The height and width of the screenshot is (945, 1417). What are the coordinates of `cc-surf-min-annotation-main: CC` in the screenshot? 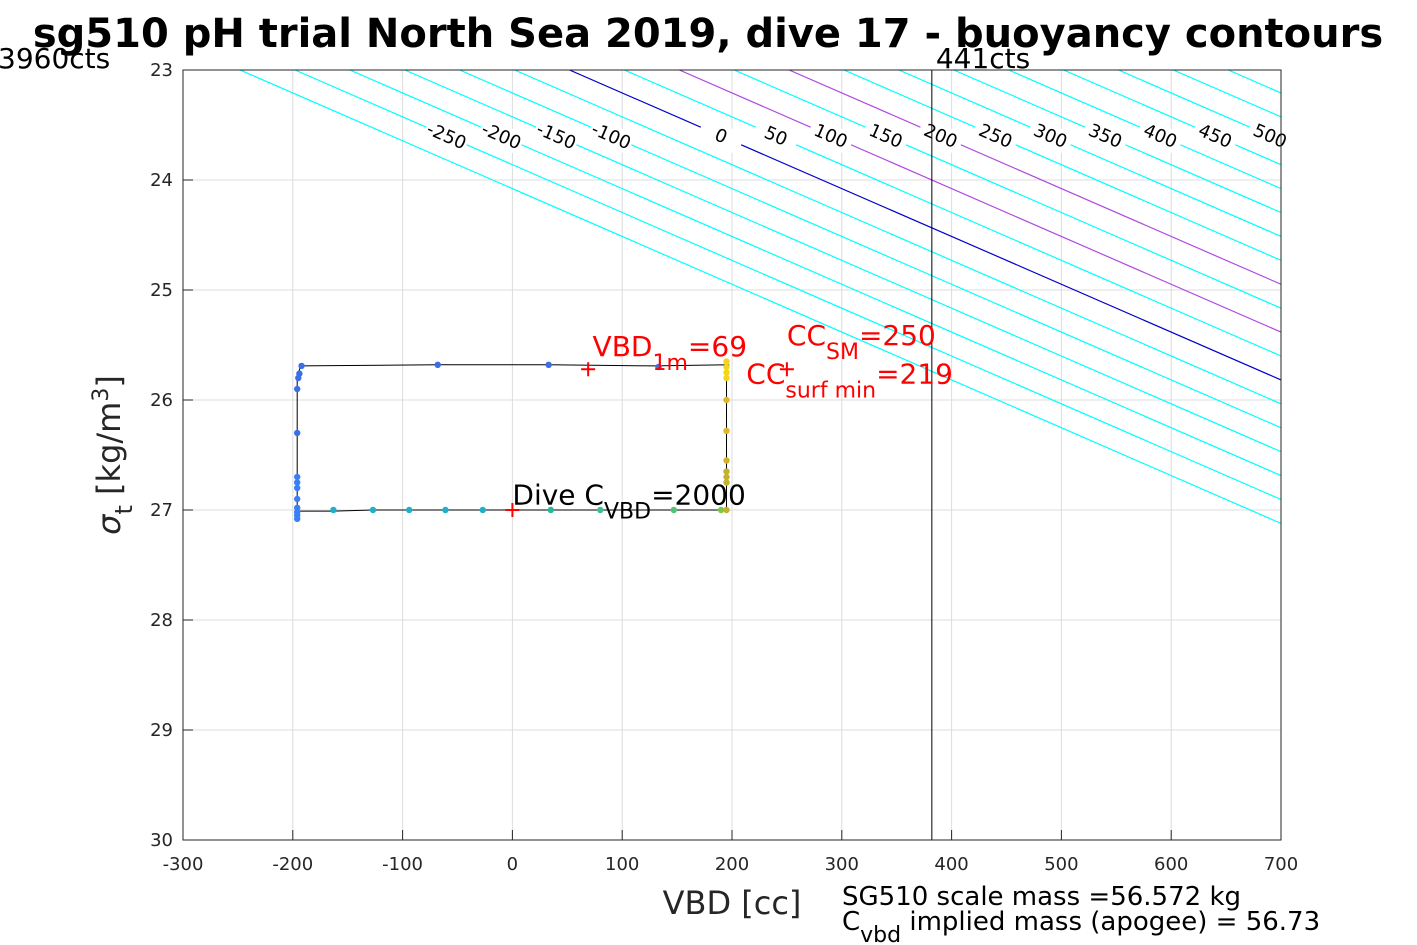 It's located at (765, 374).